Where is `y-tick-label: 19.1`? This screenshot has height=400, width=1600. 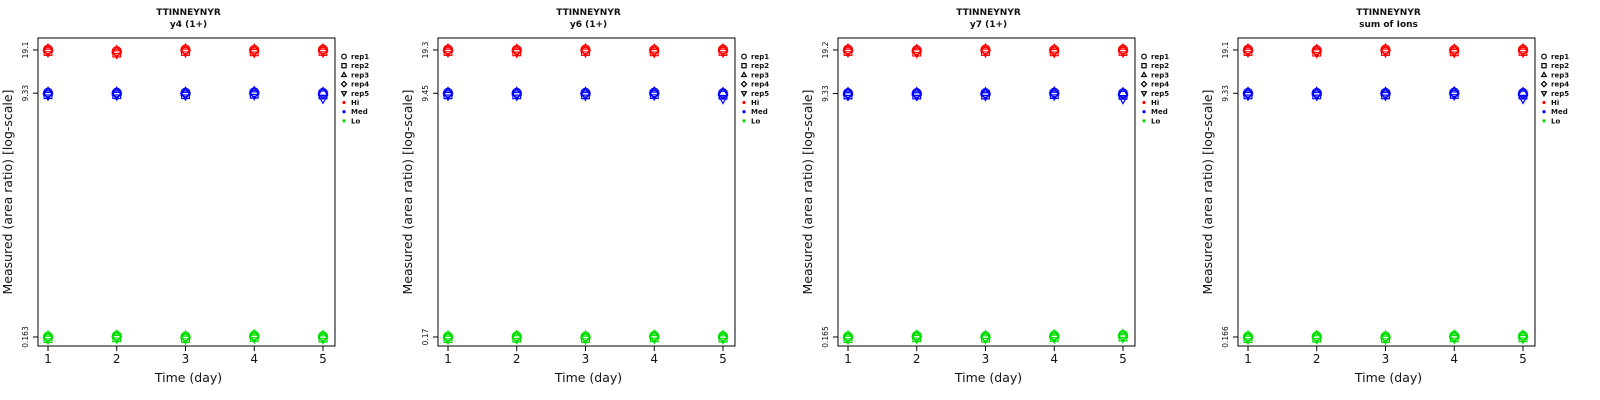
y-tick-label: 19.1 is located at coordinates (1225, 49).